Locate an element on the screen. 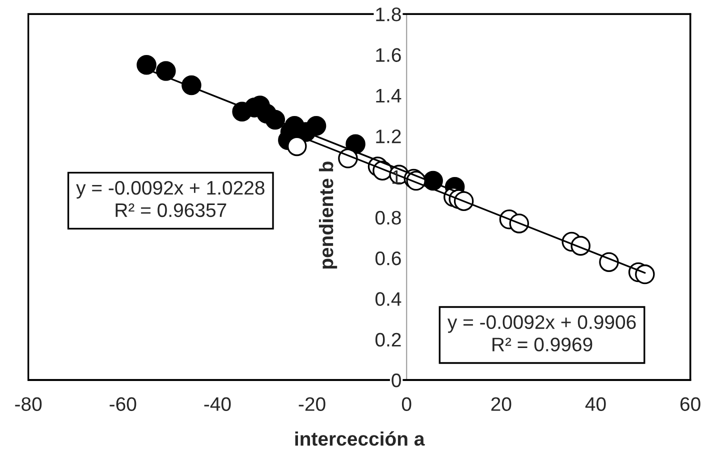  x-tick-label: 0 is located at coordinates (407, 404).